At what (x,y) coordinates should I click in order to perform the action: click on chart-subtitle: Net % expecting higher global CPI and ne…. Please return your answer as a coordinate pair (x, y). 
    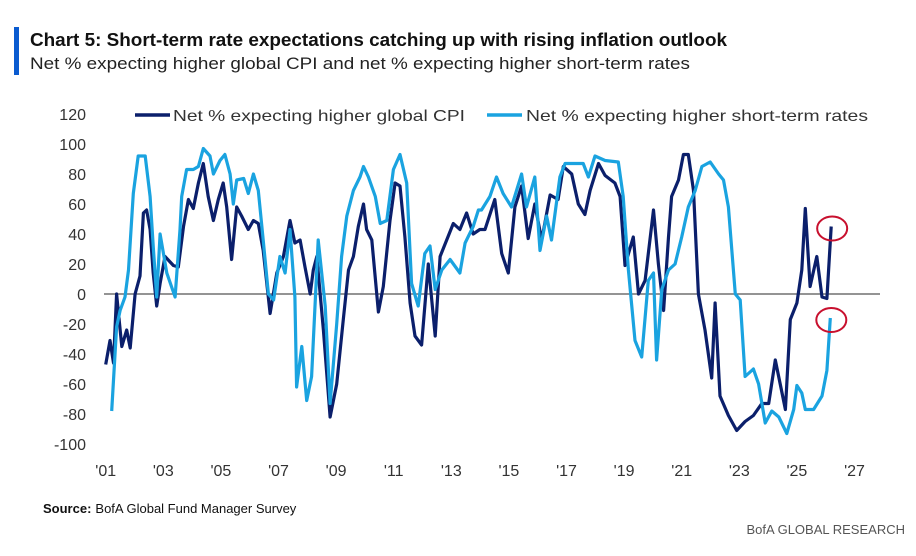
    Looking at the image, I should click on (360, 63).